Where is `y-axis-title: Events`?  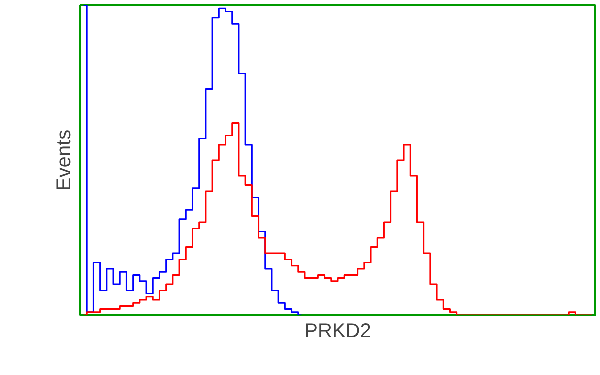
y-axis-title: Events is located at coordinates (65, 161).